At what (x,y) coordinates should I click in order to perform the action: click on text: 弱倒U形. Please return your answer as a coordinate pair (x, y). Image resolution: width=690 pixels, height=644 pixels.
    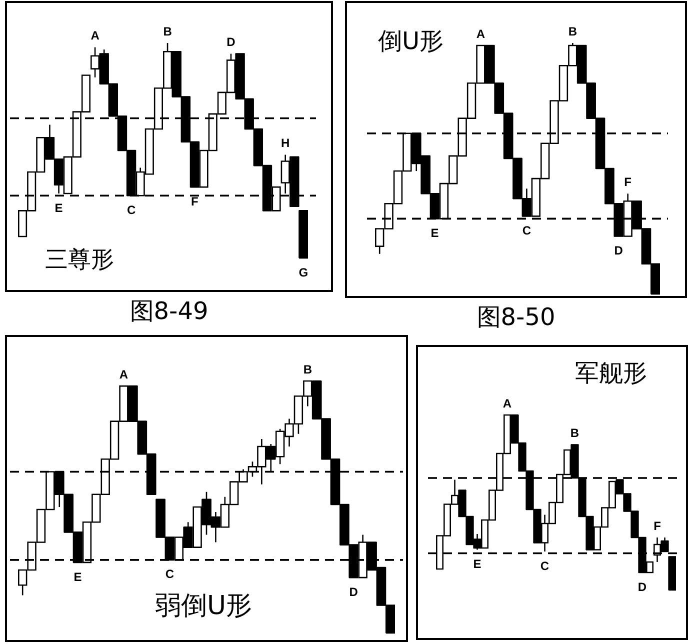
    Looking at the image, I should click on (203, 606).